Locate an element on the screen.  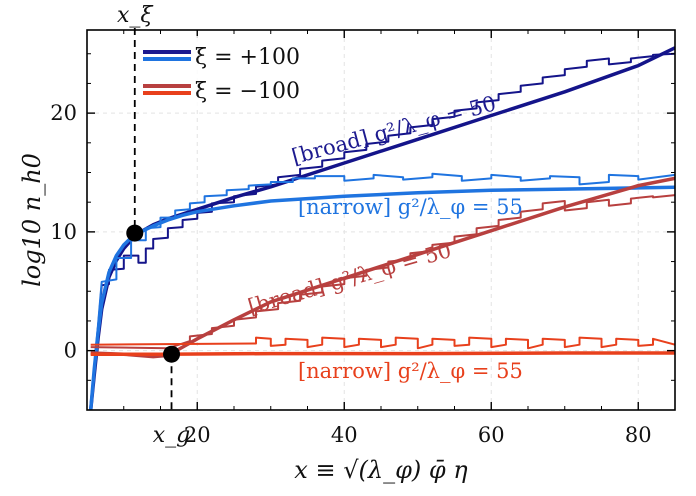
x-tick-label: 80 is located at coordinates (638, 435).